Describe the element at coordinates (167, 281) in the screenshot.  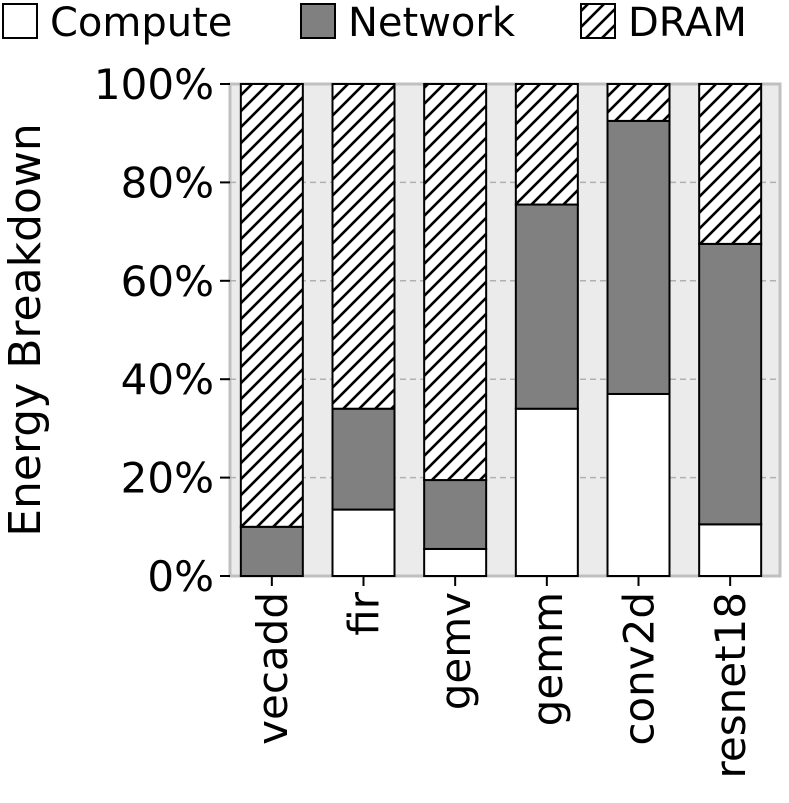
I see `y-tick-label: 60%` at that location.